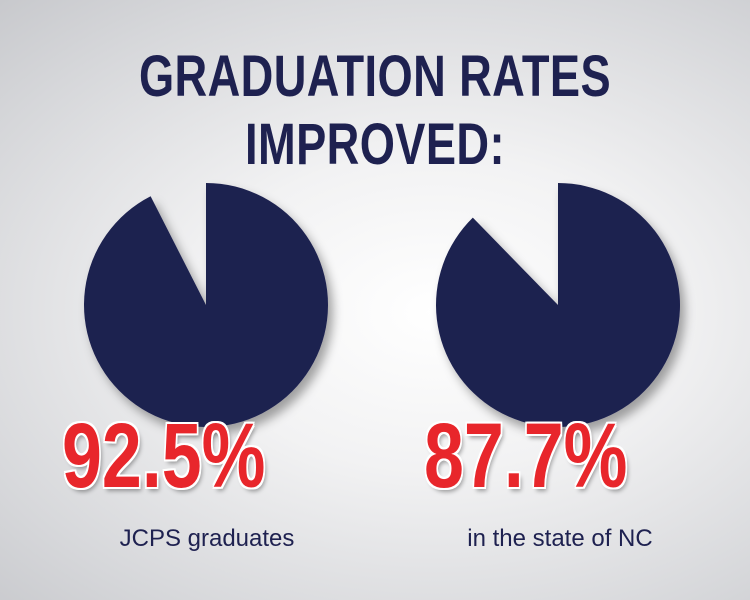 This screenshot has height=600, width=750. Describe the element at coordinates (207, 538) in the screenshot. I see `caption-jcps: JCPS graduates` at that location.